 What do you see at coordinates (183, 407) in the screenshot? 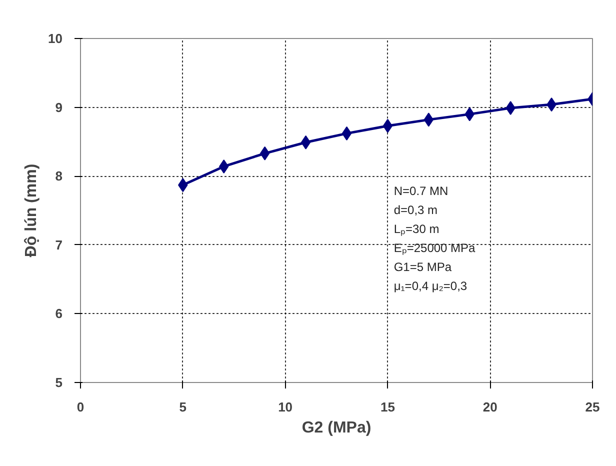
I see `x-tick-label: 5` at bounding box center [183, 407].